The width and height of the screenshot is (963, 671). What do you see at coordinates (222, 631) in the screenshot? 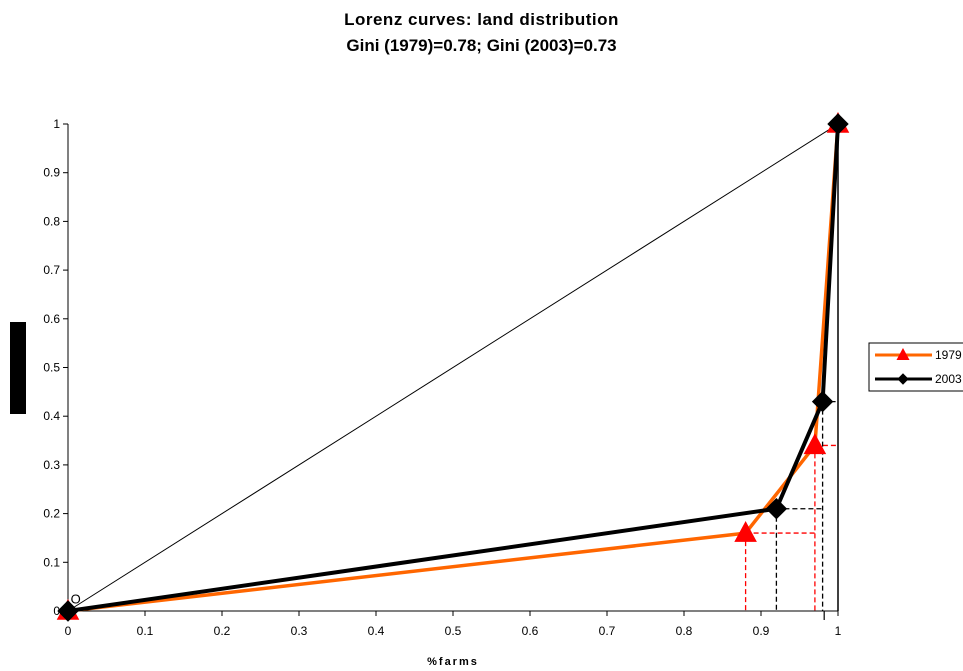
I see `x-tick-label: 0.2` at bounding box center [222, 631].